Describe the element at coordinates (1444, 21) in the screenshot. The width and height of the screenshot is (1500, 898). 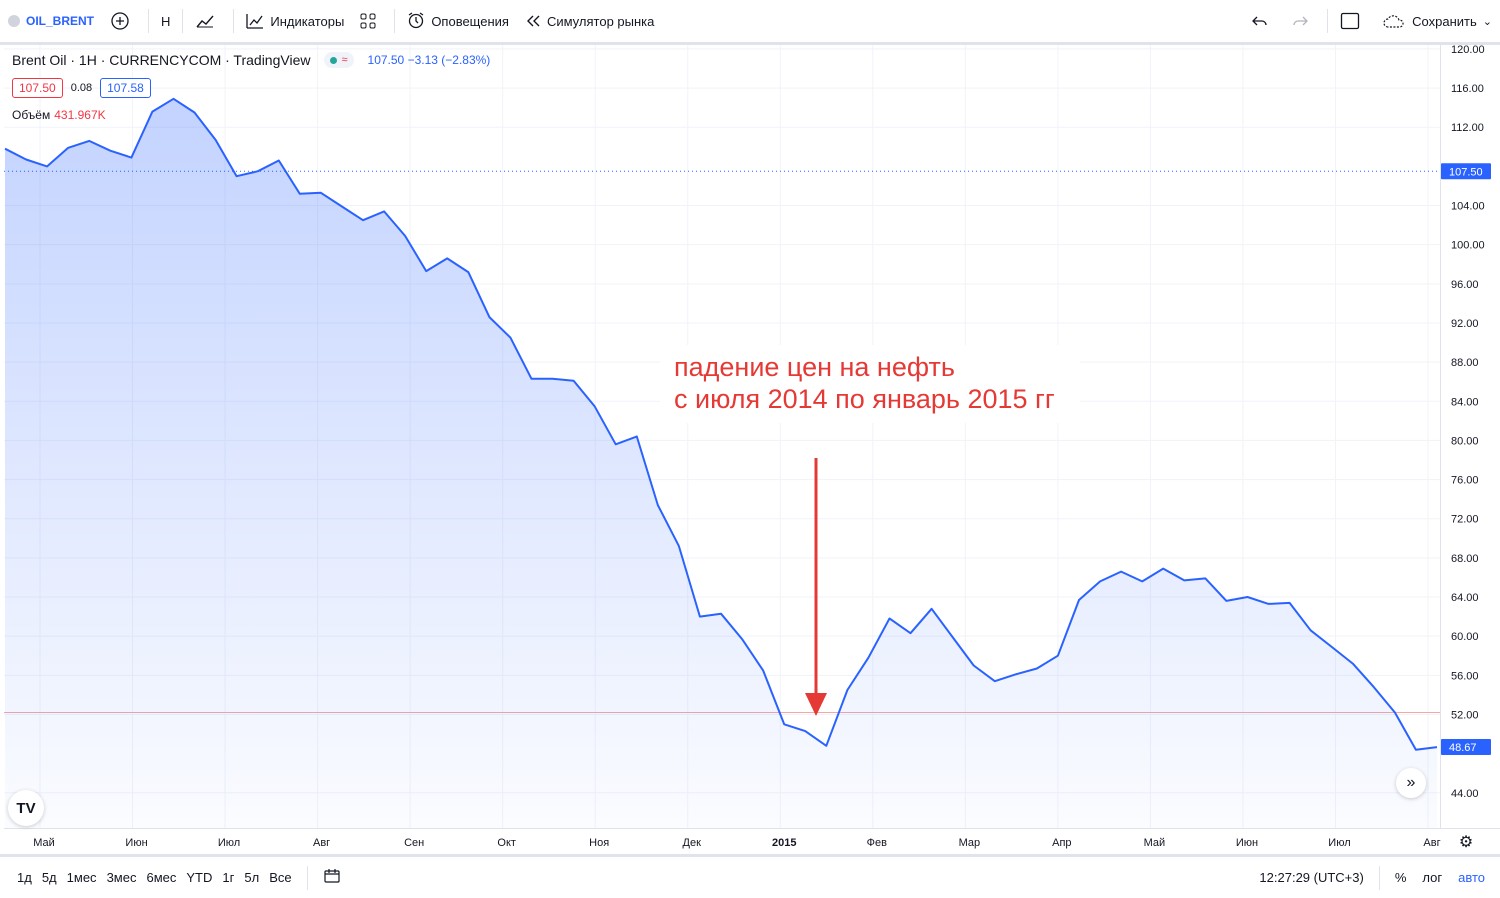
I see `save-label: Сохранить` at that location.